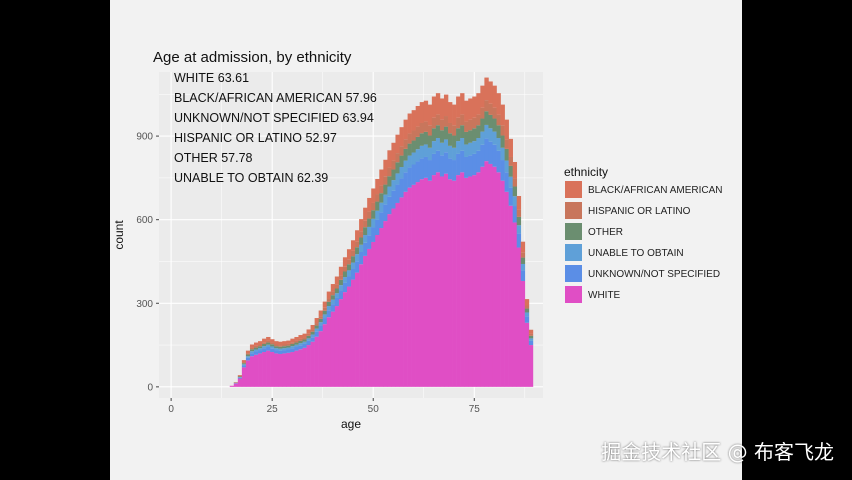 The height and width of the screenshot is (480, 852). What do you see at coordinates (211, 78) in the screenshot?
I see `annotation-white: WHITE 63.61` at bounding box center [211, 78].